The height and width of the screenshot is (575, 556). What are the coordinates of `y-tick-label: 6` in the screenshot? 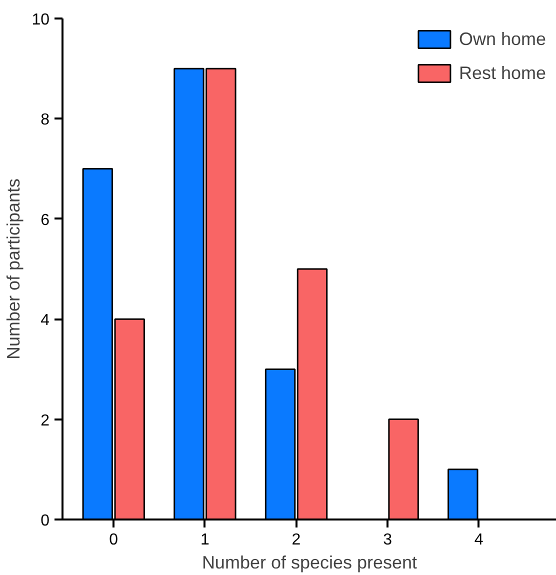 It's located at (45, 220).